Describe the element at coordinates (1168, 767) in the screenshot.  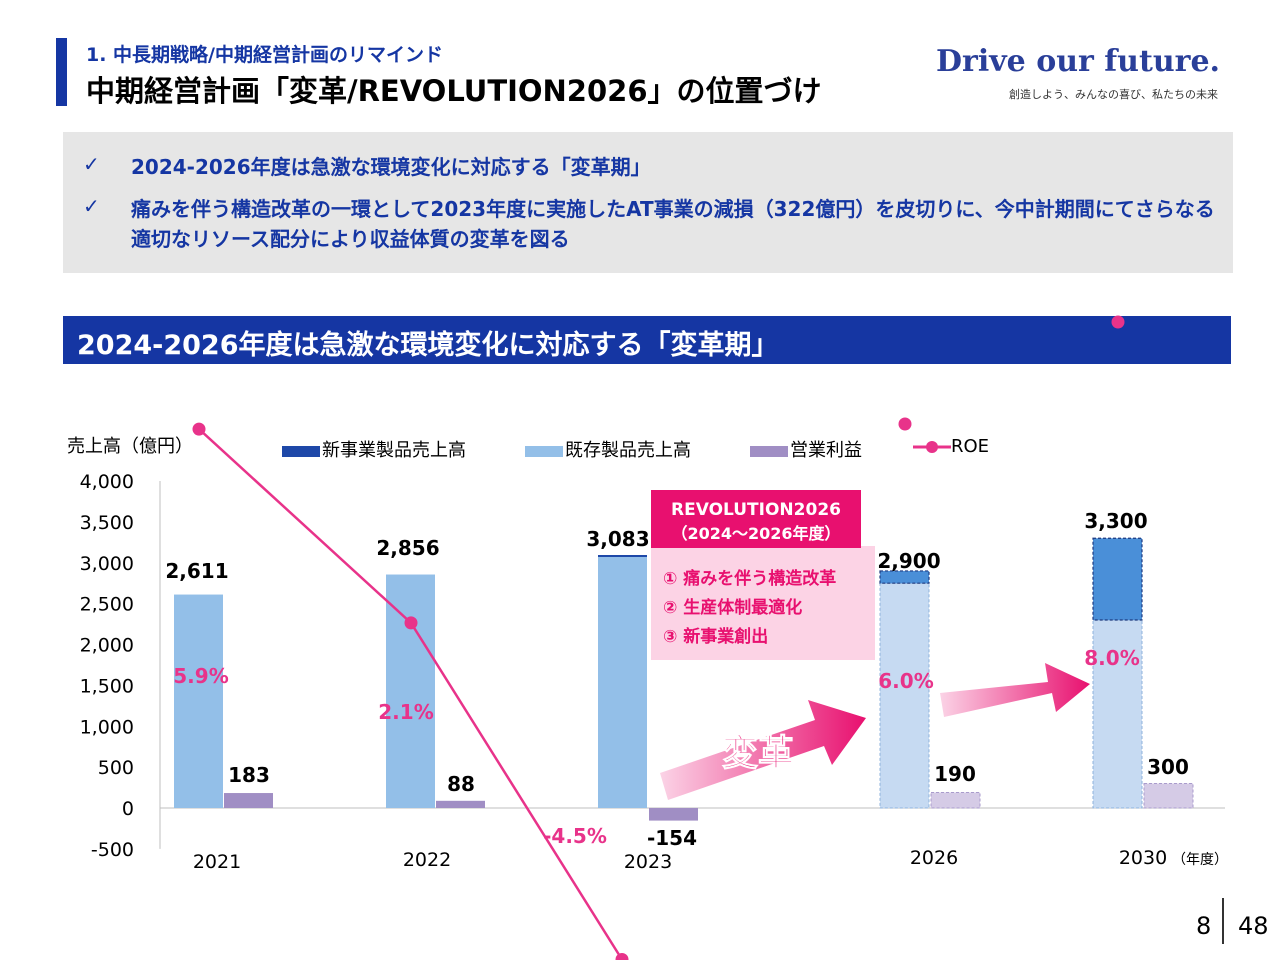
I see `profit-data-label: 300` at that location.